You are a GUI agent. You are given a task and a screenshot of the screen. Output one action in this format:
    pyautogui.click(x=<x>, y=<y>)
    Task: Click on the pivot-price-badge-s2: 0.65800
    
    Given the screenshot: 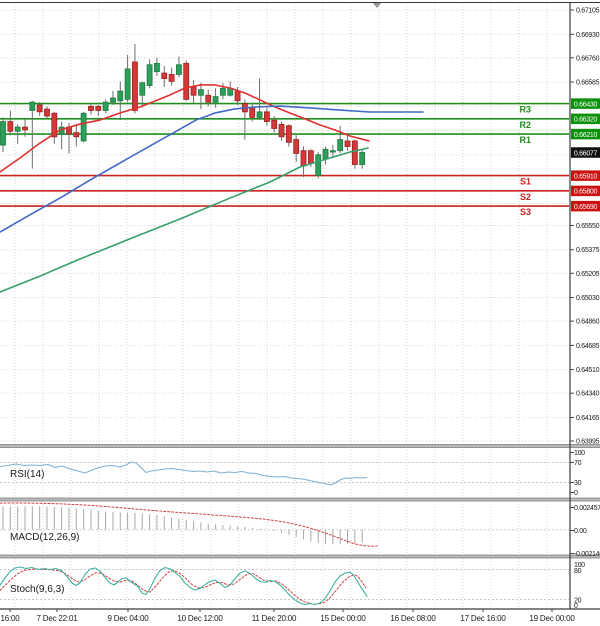 What is the action you would take?
    pyautogui.click(x=586, y=192)
    